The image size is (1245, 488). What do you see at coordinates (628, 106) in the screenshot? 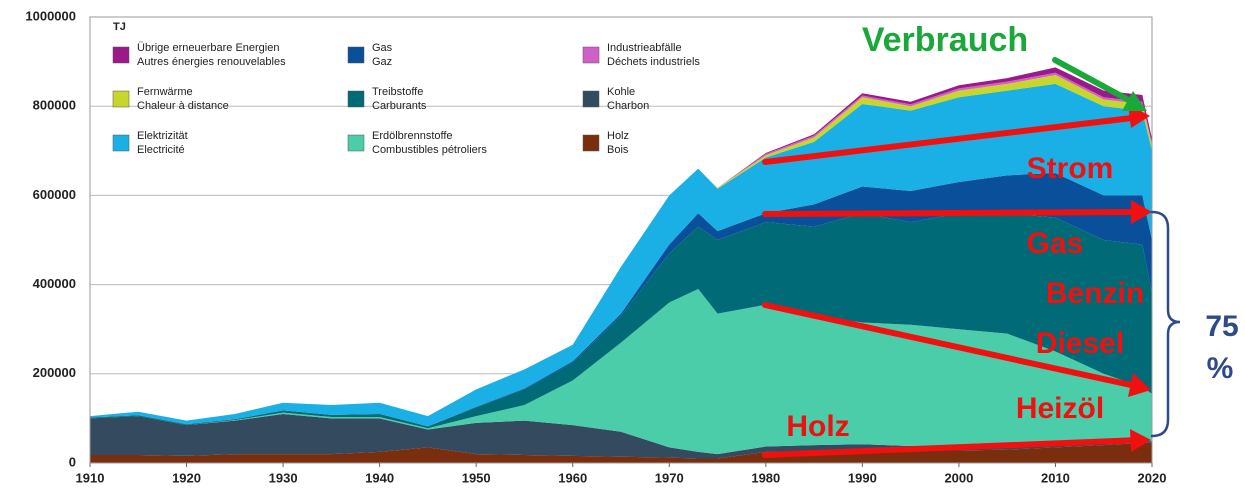
I see `legend-label-fr: Charbon` at bounding box center [628, 106].